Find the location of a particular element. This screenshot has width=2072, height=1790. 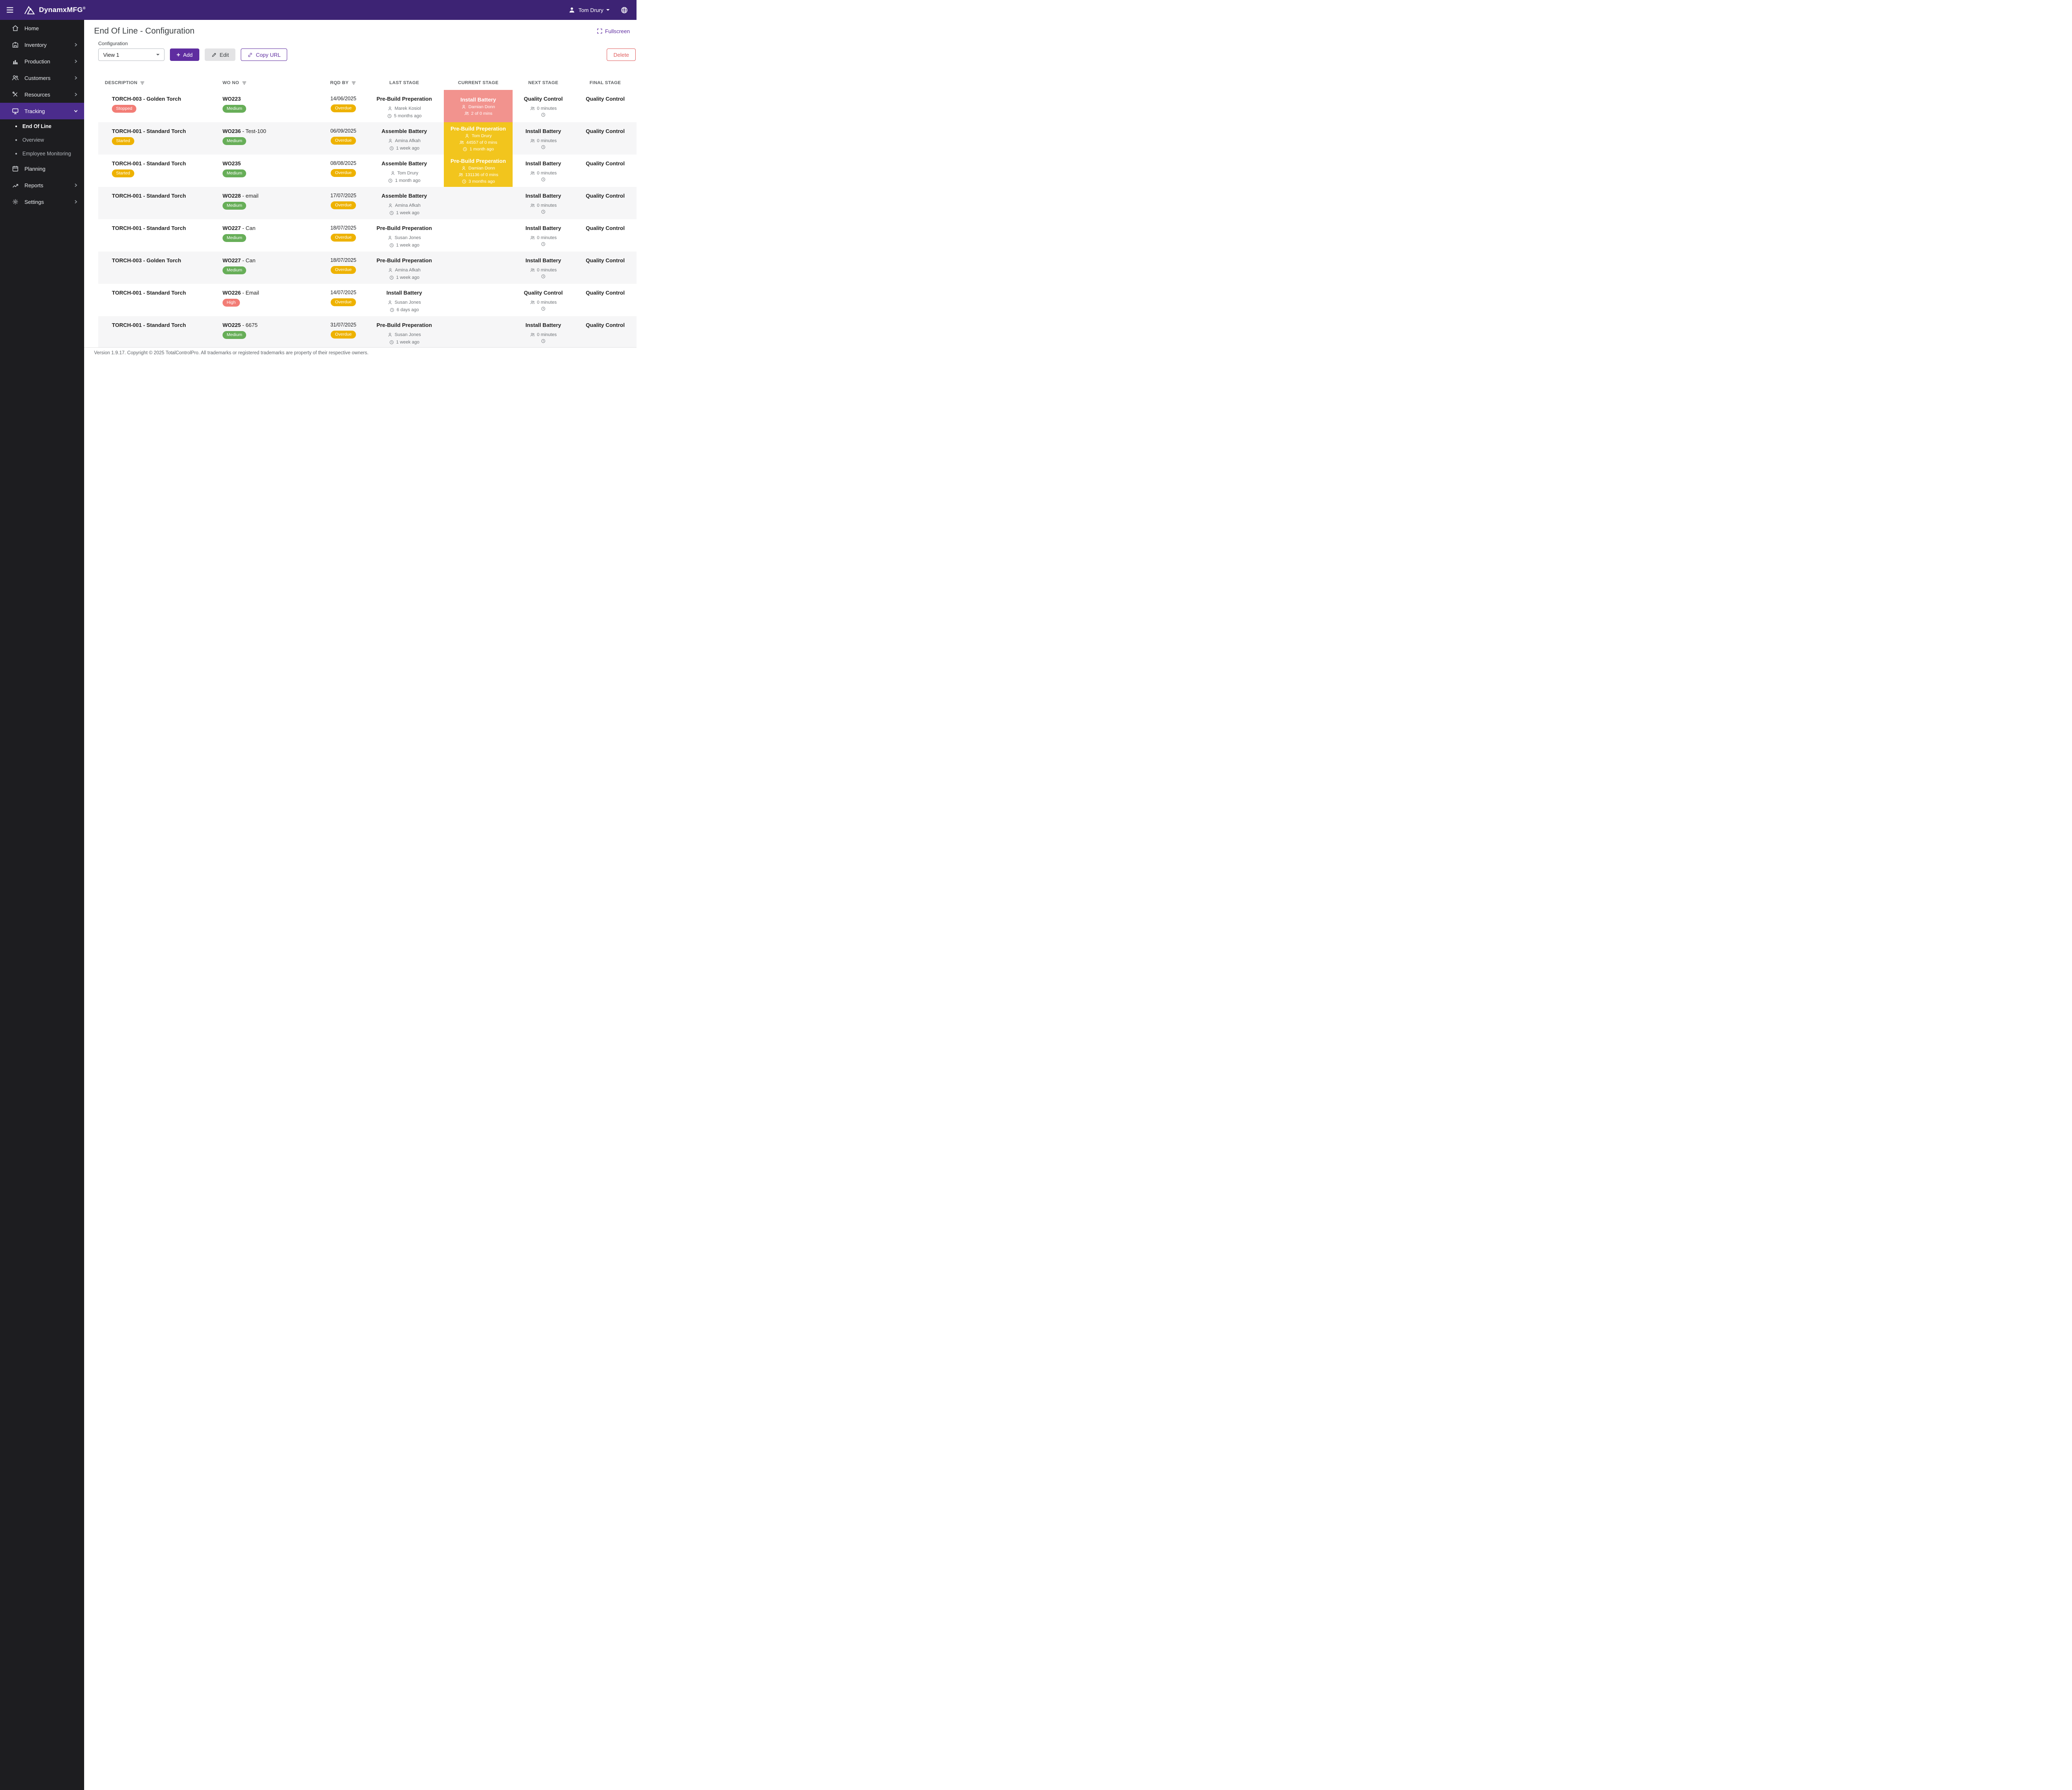

user-menu: Tom Drury is located at coordinates (589, 10).